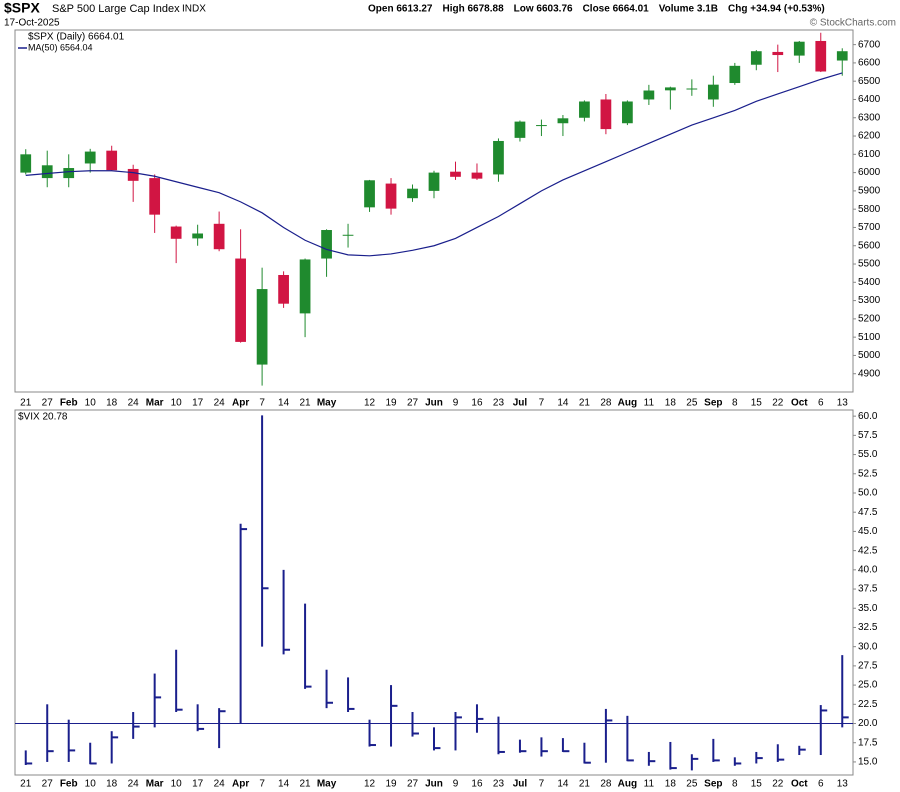  I want to click on quote-stat: Chg +34.94 (+0.53%), so click(776, 9).